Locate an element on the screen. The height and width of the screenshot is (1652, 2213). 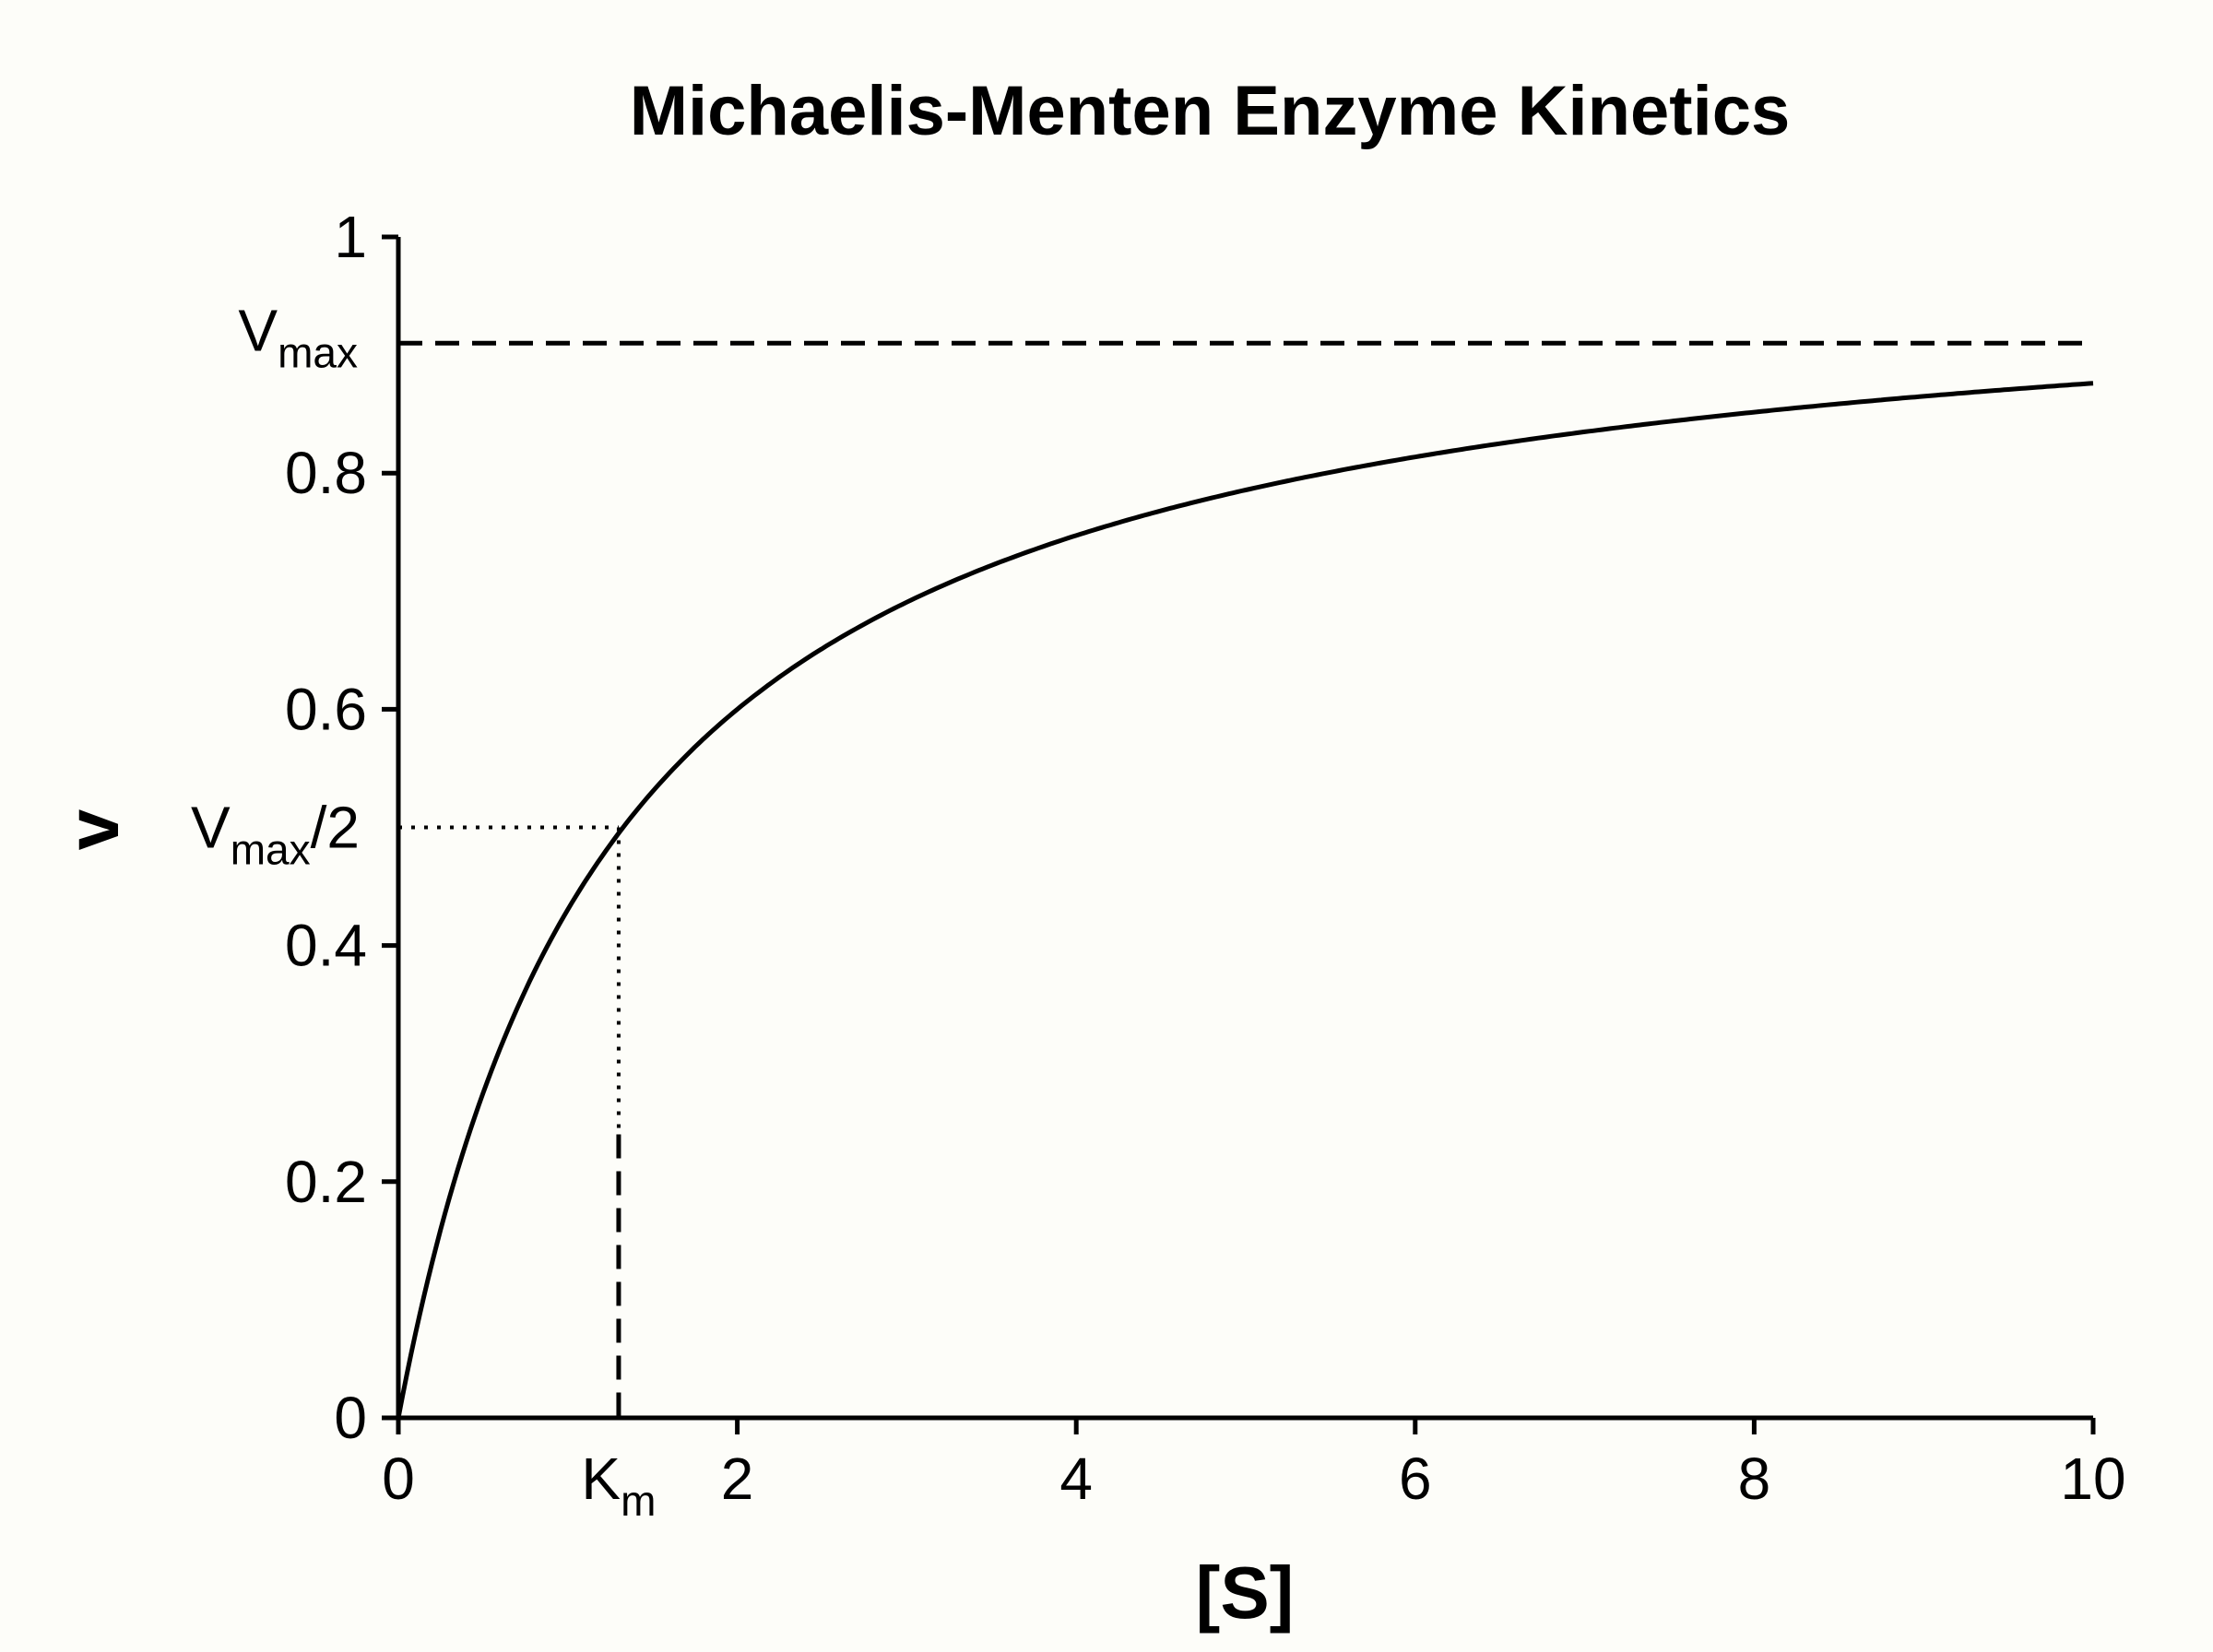
half-vmax-label-suffix: /2 is located at coordinates (335, 828).